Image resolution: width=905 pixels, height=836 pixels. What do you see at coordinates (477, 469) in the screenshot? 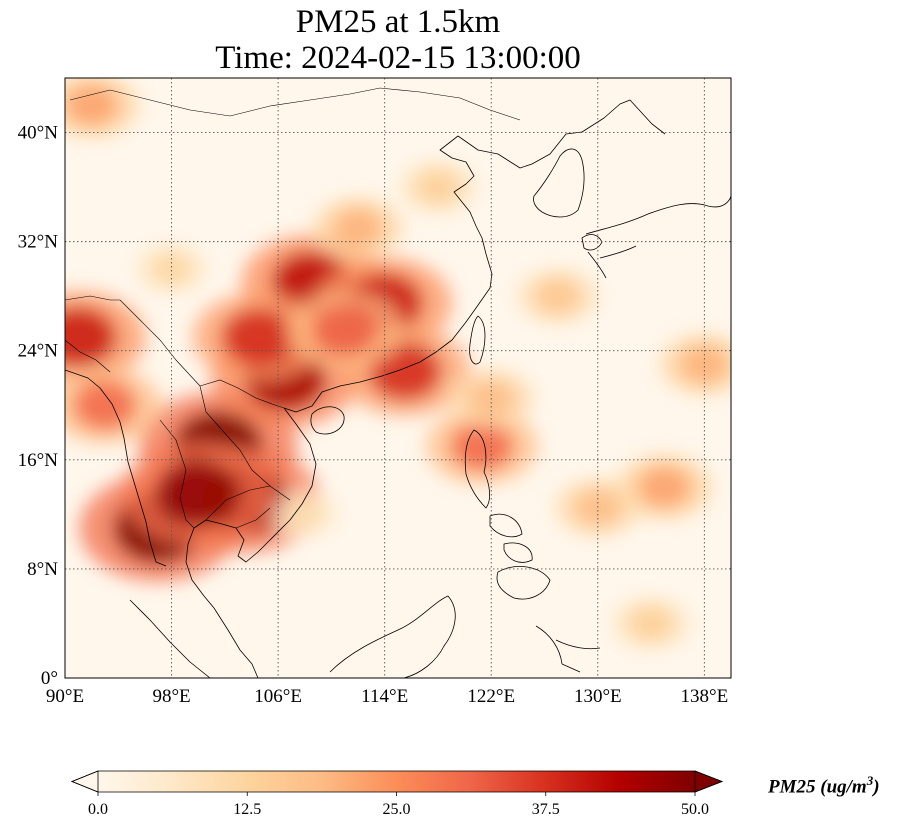
I see `island-luzon` at bounding box center [477, 469].